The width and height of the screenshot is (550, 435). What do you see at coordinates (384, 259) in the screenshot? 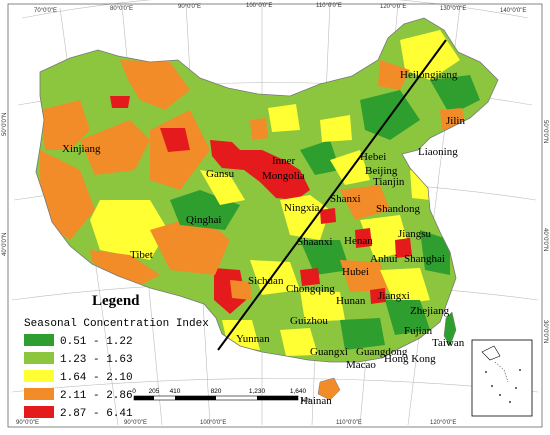
I see `province-label: Anhui` at bounding box center [384, 259].